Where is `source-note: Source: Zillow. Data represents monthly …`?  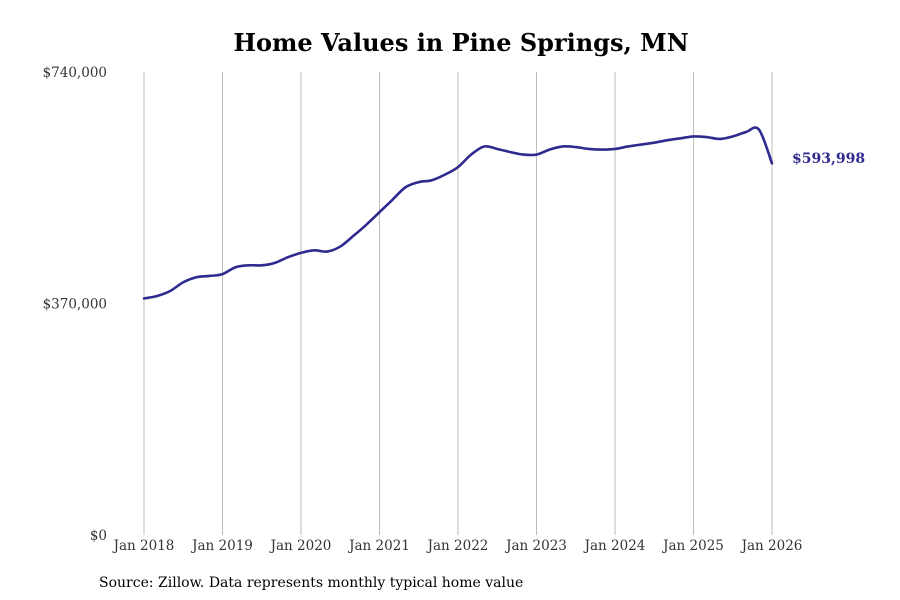 source-note: Source: Zillow. Data represents monthly … is located at coordinates (311, 583).